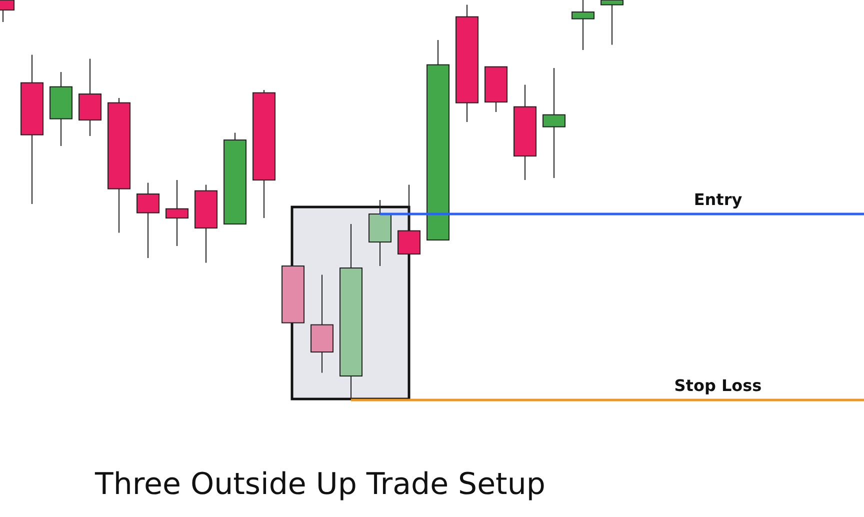 The image size is (864, 517). Describe the element at coordinates (718, 385) in the screenshot. I see `ref-line-label: Stop Loss` at that location.